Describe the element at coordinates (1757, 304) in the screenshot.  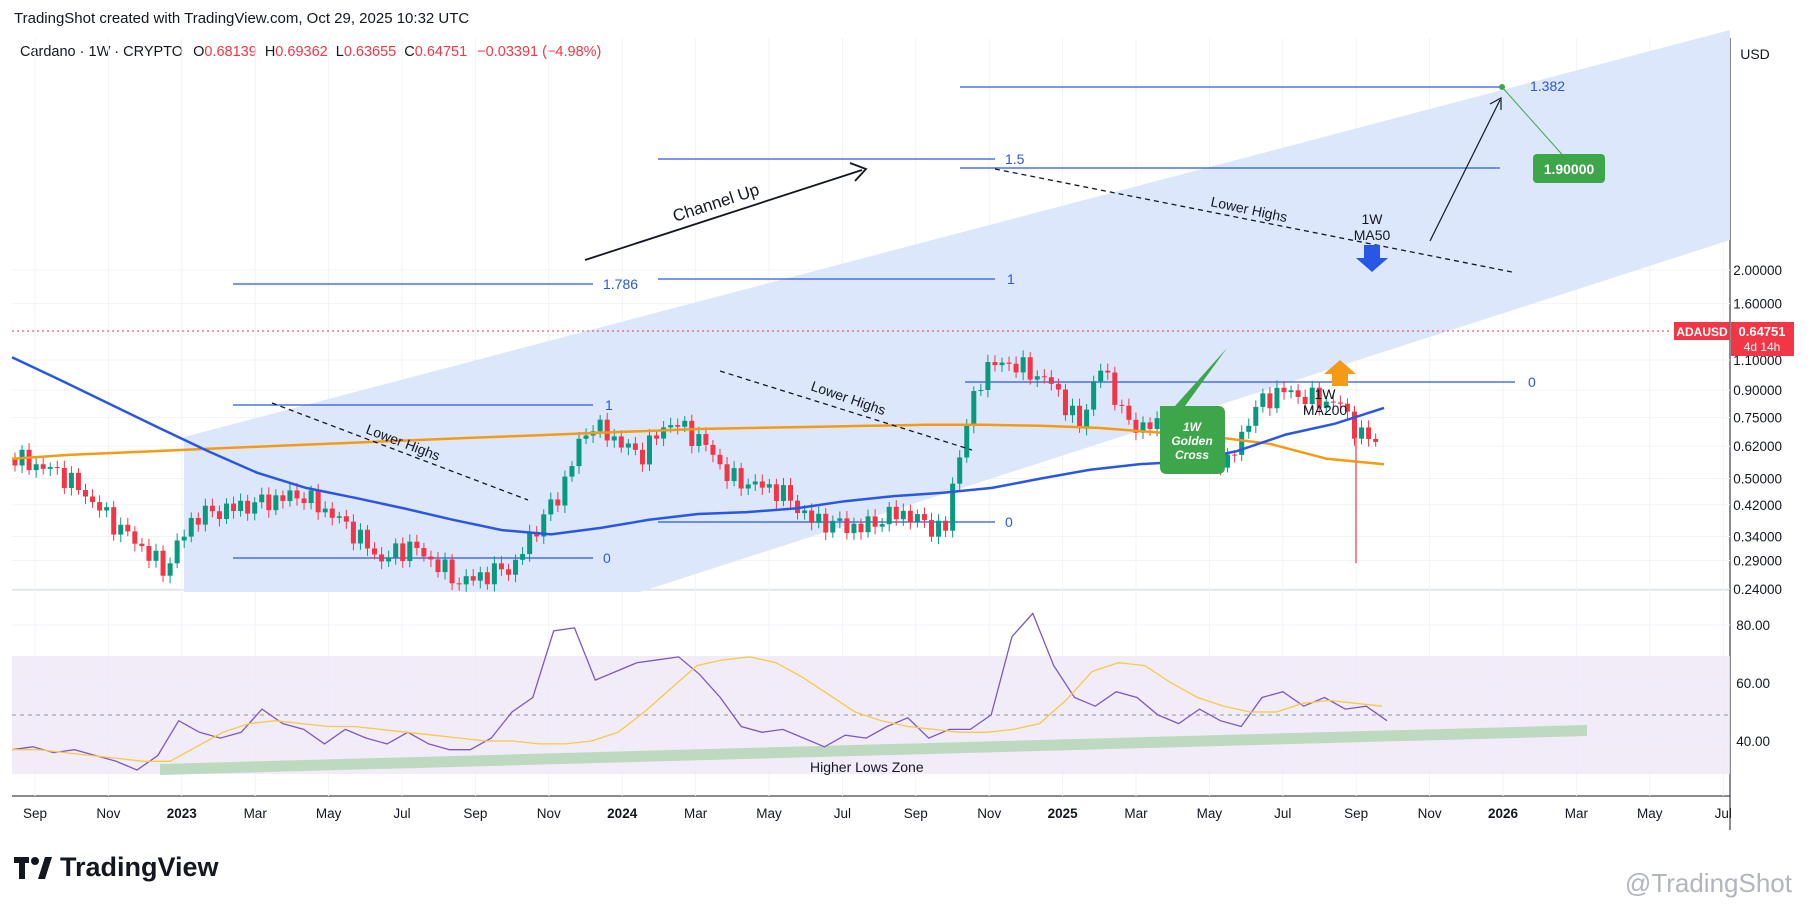
I see `price-tick-label: 1.60000` at that location.